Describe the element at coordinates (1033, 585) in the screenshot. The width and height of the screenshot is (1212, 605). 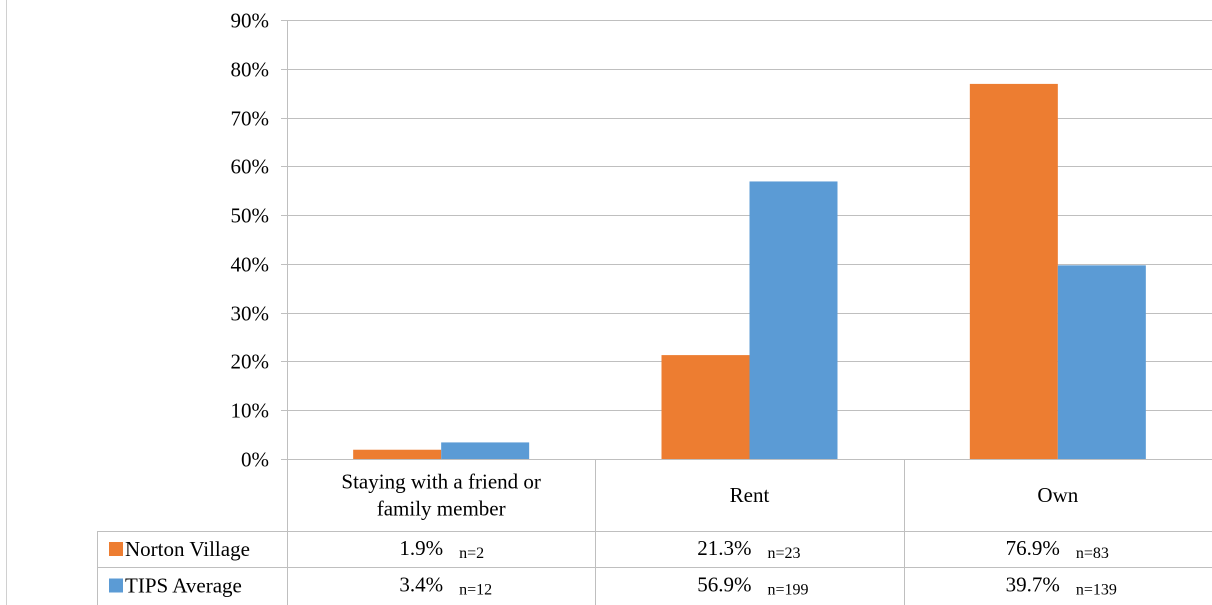
I see `data-value-label: 39.7%` at that location.